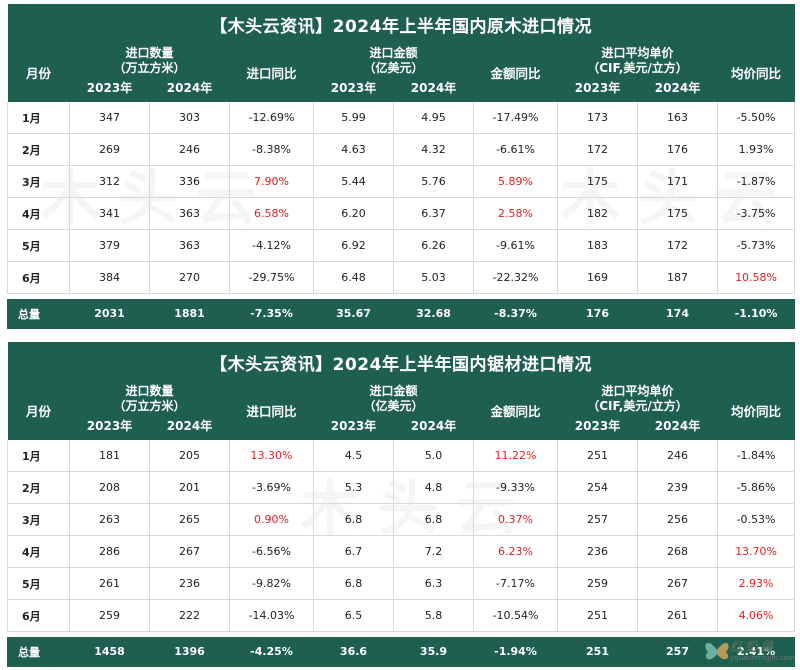 The height and width of the screenshot is (670, 800). I want to click on total-cell: 257, so click(677, 652).